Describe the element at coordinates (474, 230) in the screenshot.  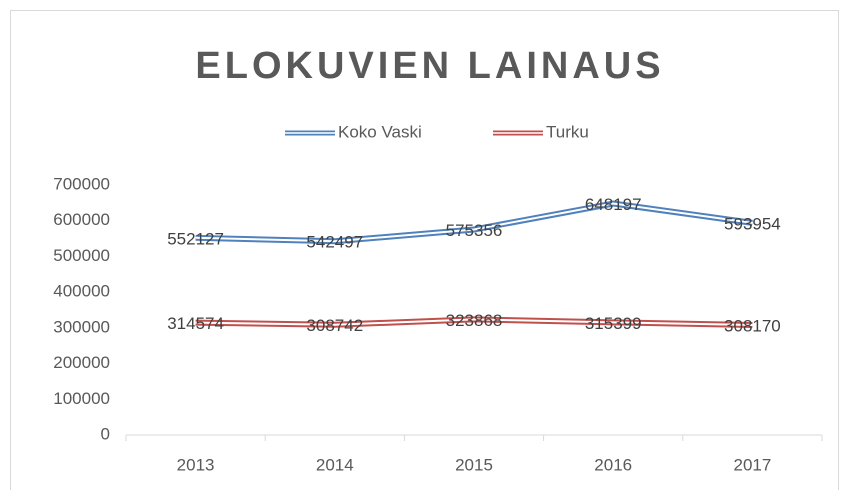
I see `data-label: 575356` at that location.